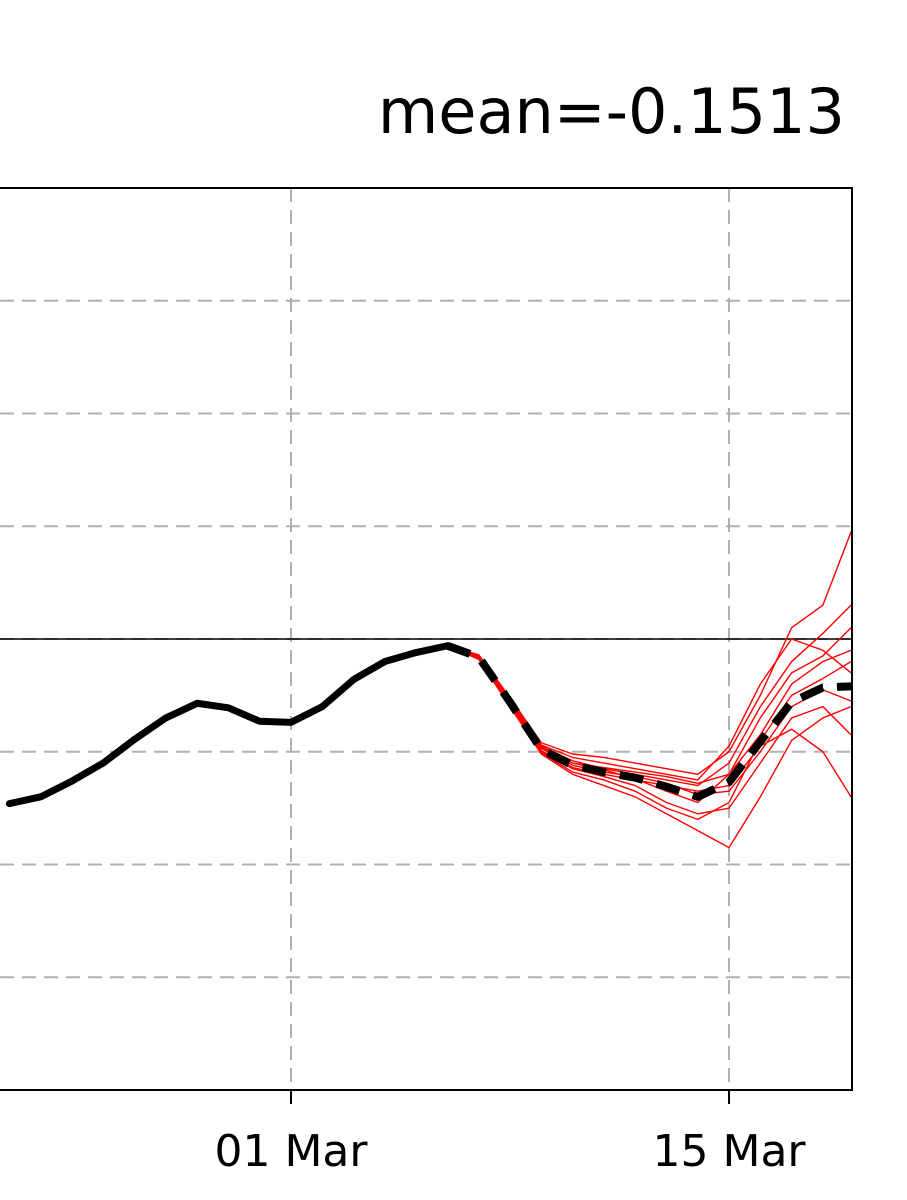  I want to click on observed-line, so click(228, 725).